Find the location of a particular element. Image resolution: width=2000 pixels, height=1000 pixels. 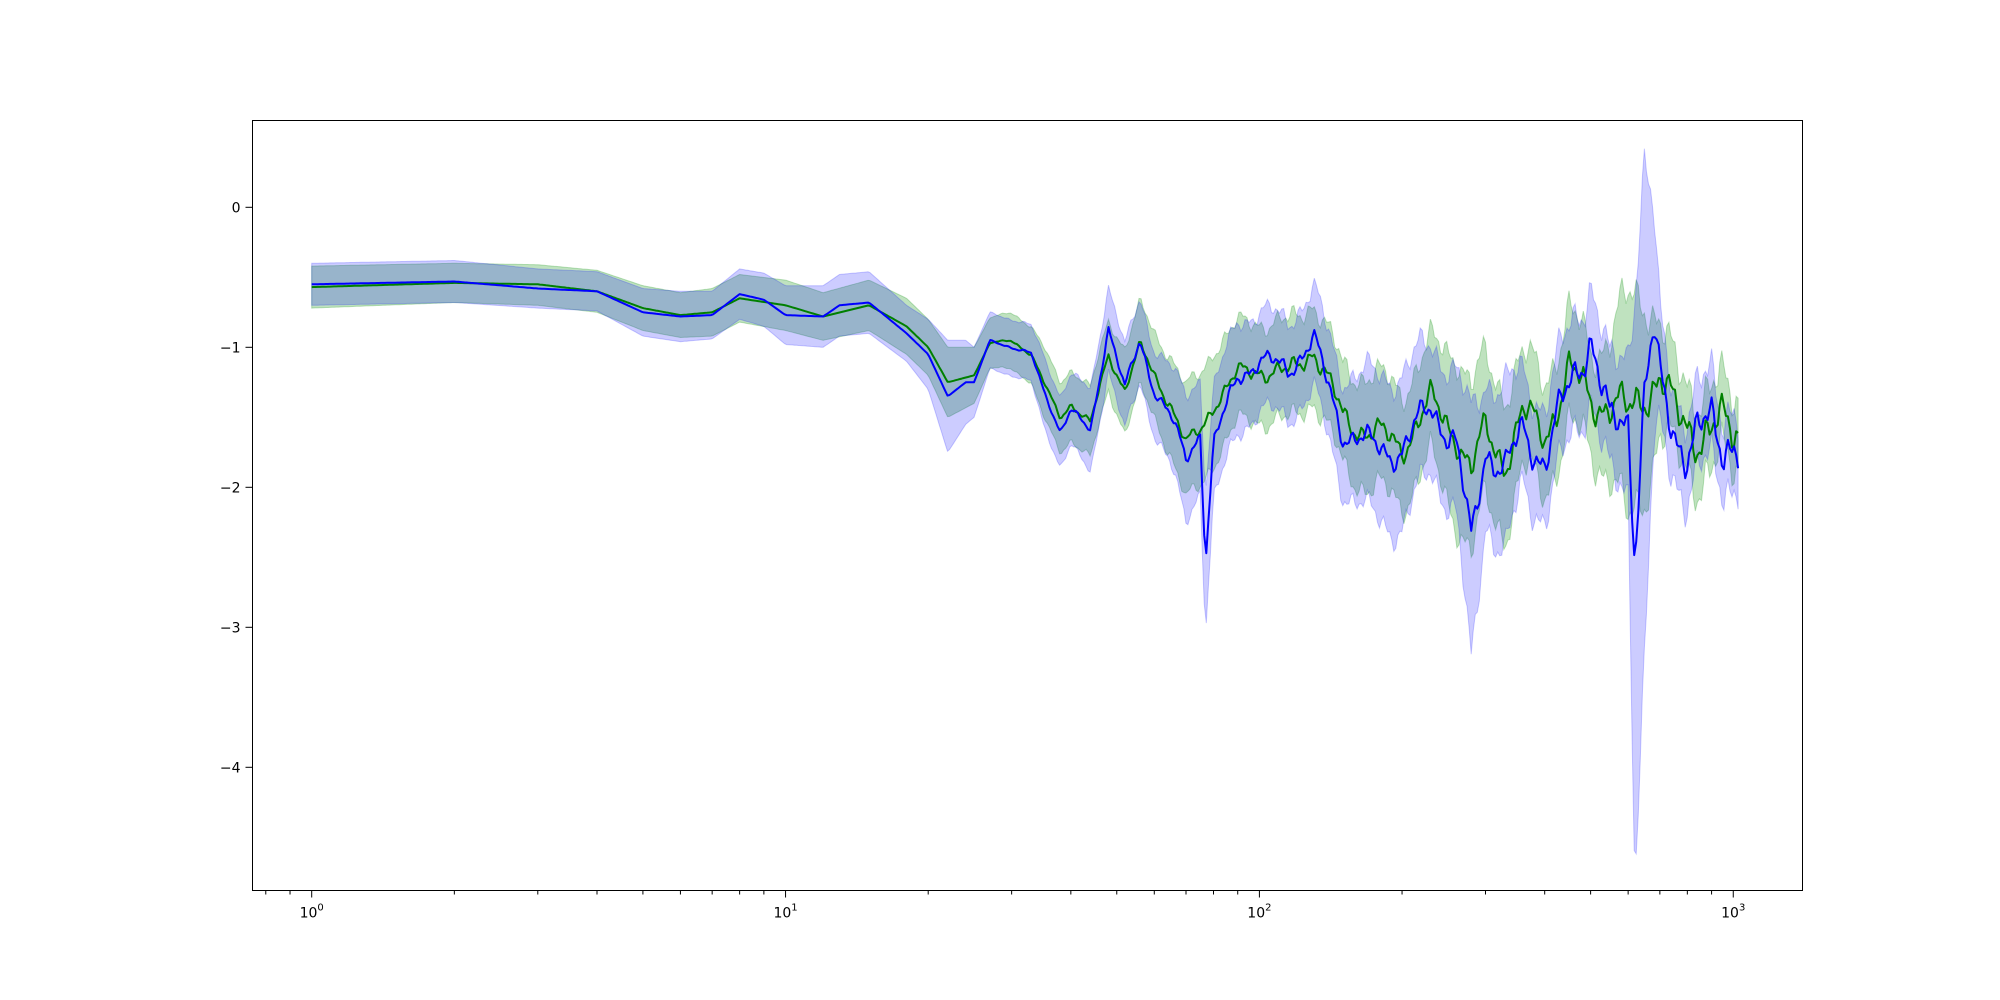

y-tick-label: −2 is located at coordinates (230, 488).